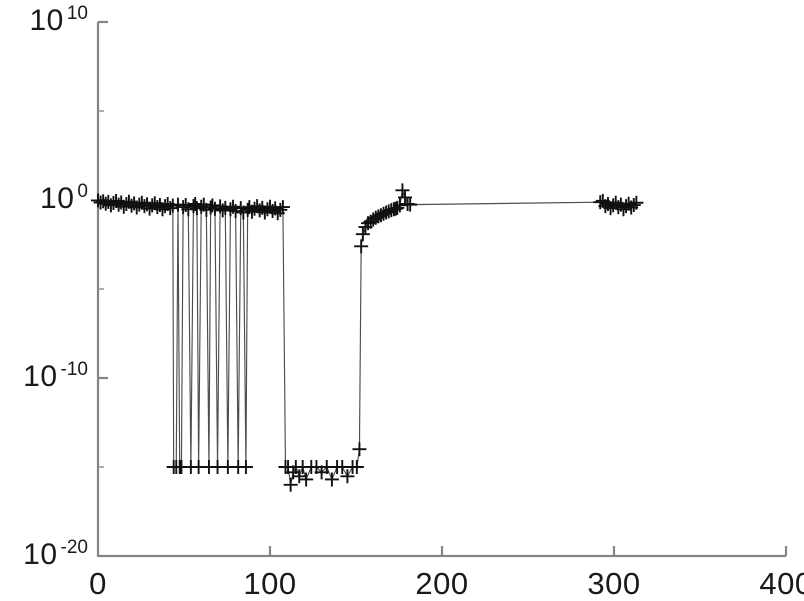 The image size is (804, 601). What do you see at coordinates (270, 583) in the screenshot?
I see `xtick-label-1: 100` at bounding box center [270, 583].